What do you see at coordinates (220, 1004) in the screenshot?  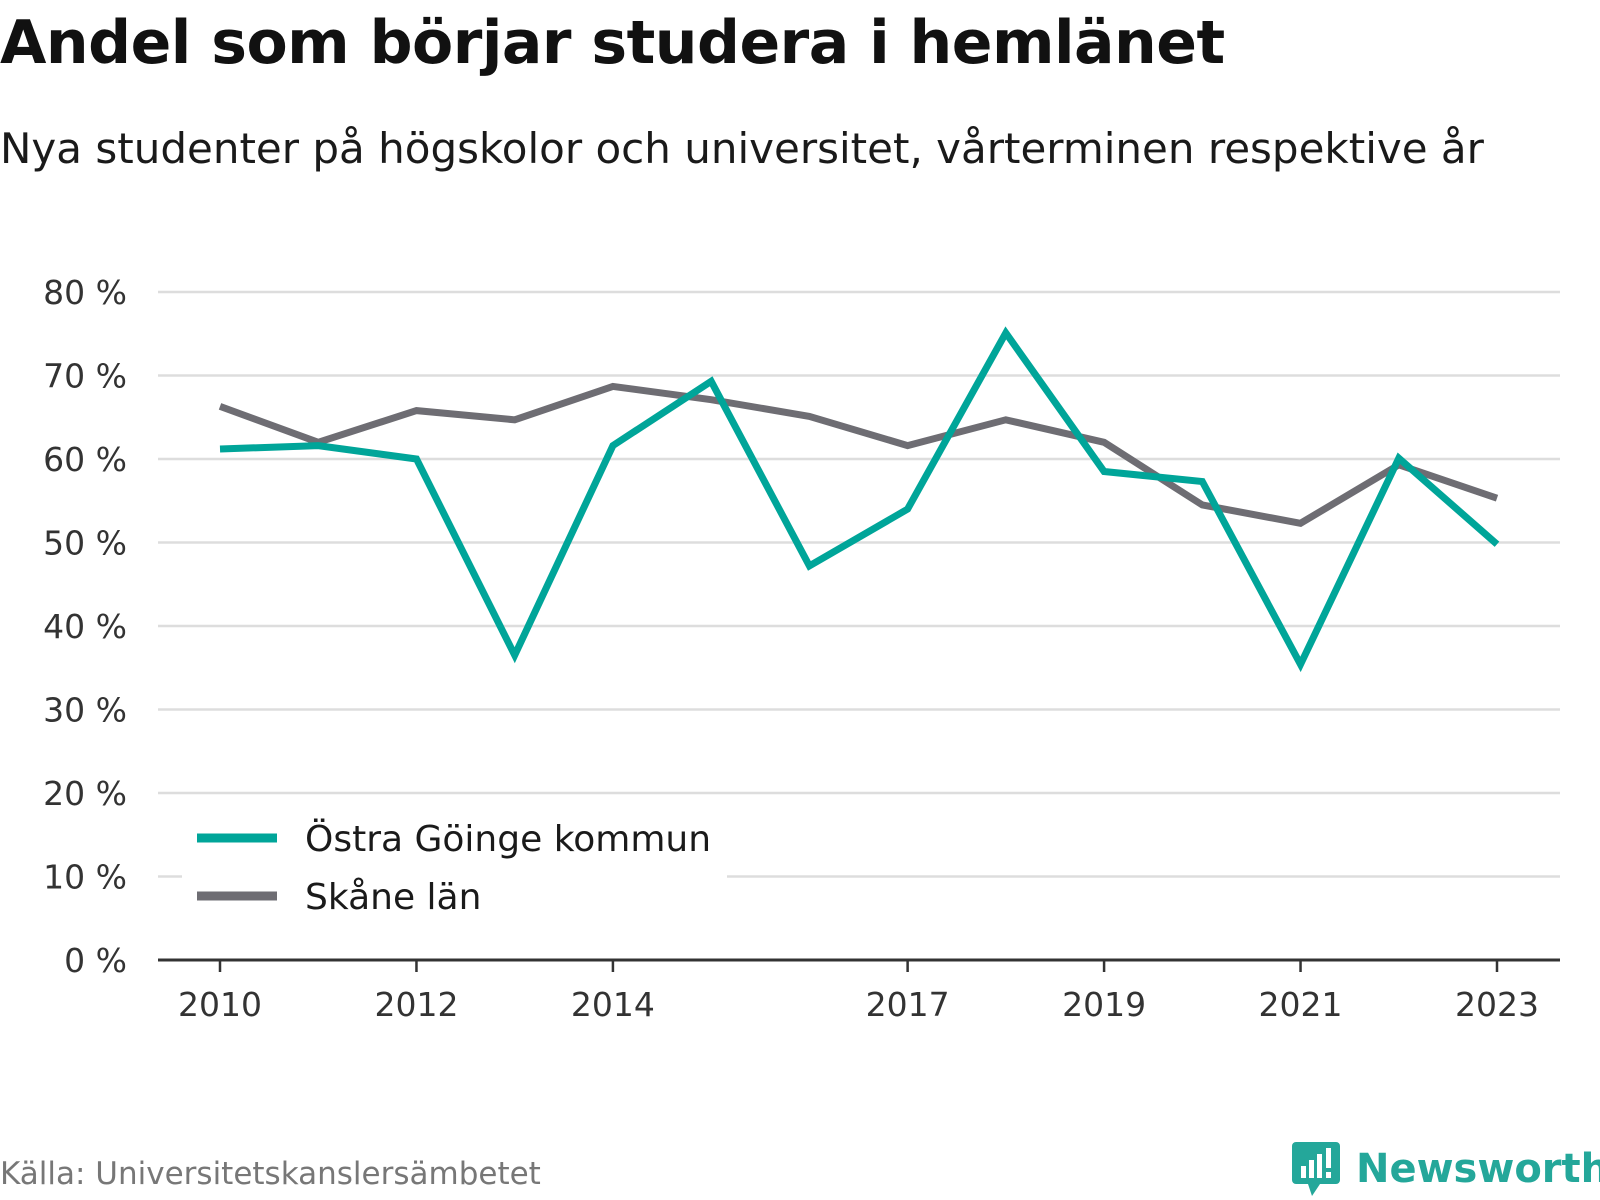 I see `x-tick-label: 2010` at bounding box center [220, 1004].